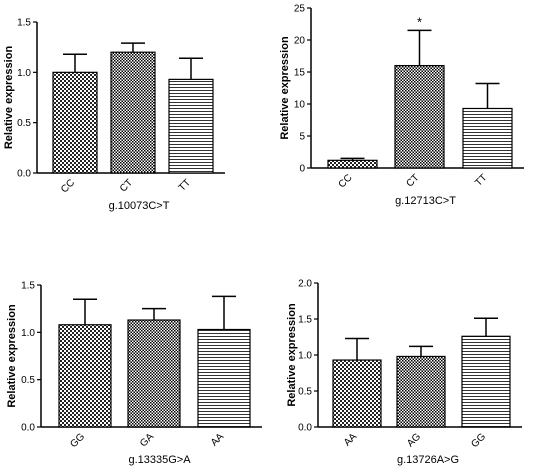 Image resolution: width=550 pixels, height=473 pixels. Describe the element at coordinates (139, 206) in the screenshot. I see `x-axis-label: g.10073C>T` at that location.